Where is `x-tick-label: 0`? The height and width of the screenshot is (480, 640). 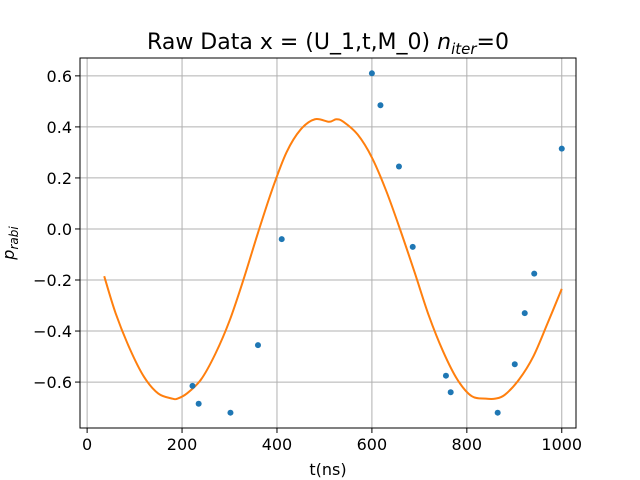 x-tick-label: 0 is located at coordinates (87, 444).